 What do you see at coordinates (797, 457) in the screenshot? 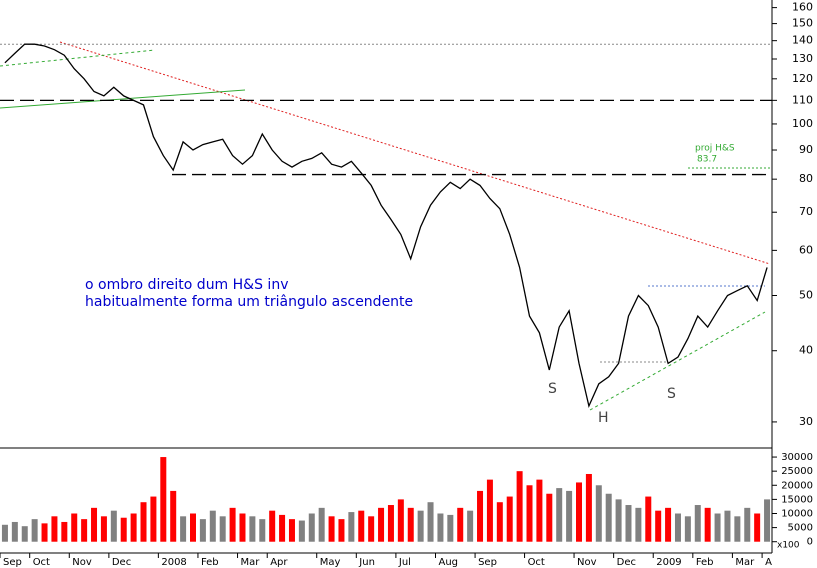
I see `y-tick-label: 30000` at bounding box center [797, 457].